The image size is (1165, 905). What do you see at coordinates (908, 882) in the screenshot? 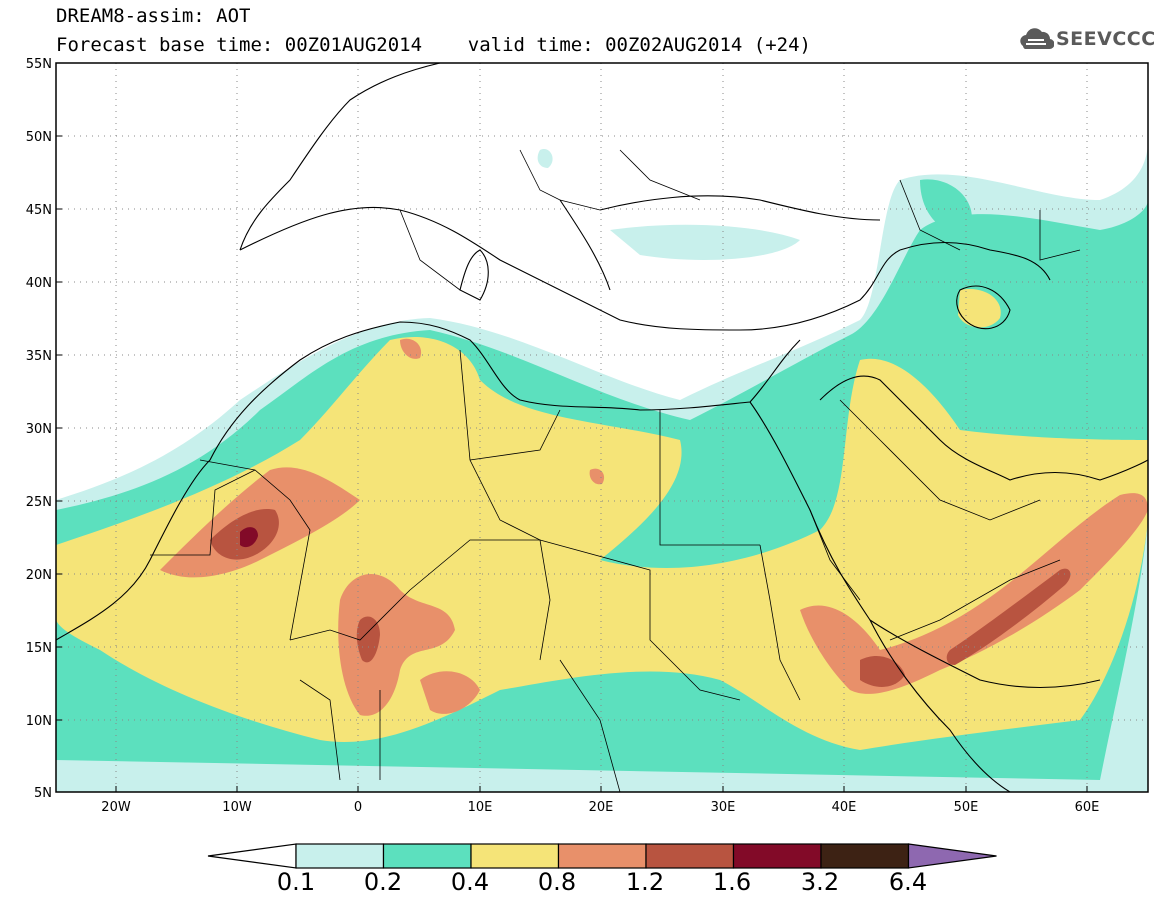
I see `colorbar-label: 6.4` at bounding box center [908, 882].